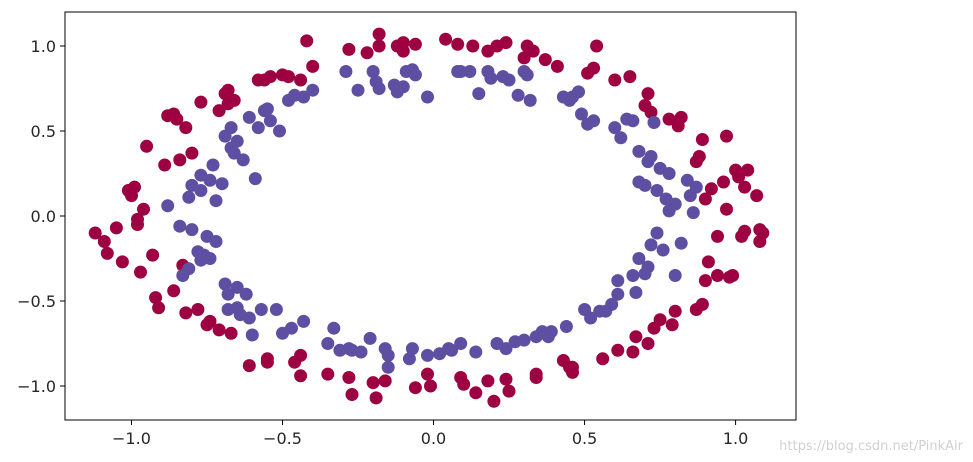  What do you see at coordinates (735, 438) in the screenshot?
I see `x-tick-label: 1.0` at bounding box center [735, 438].